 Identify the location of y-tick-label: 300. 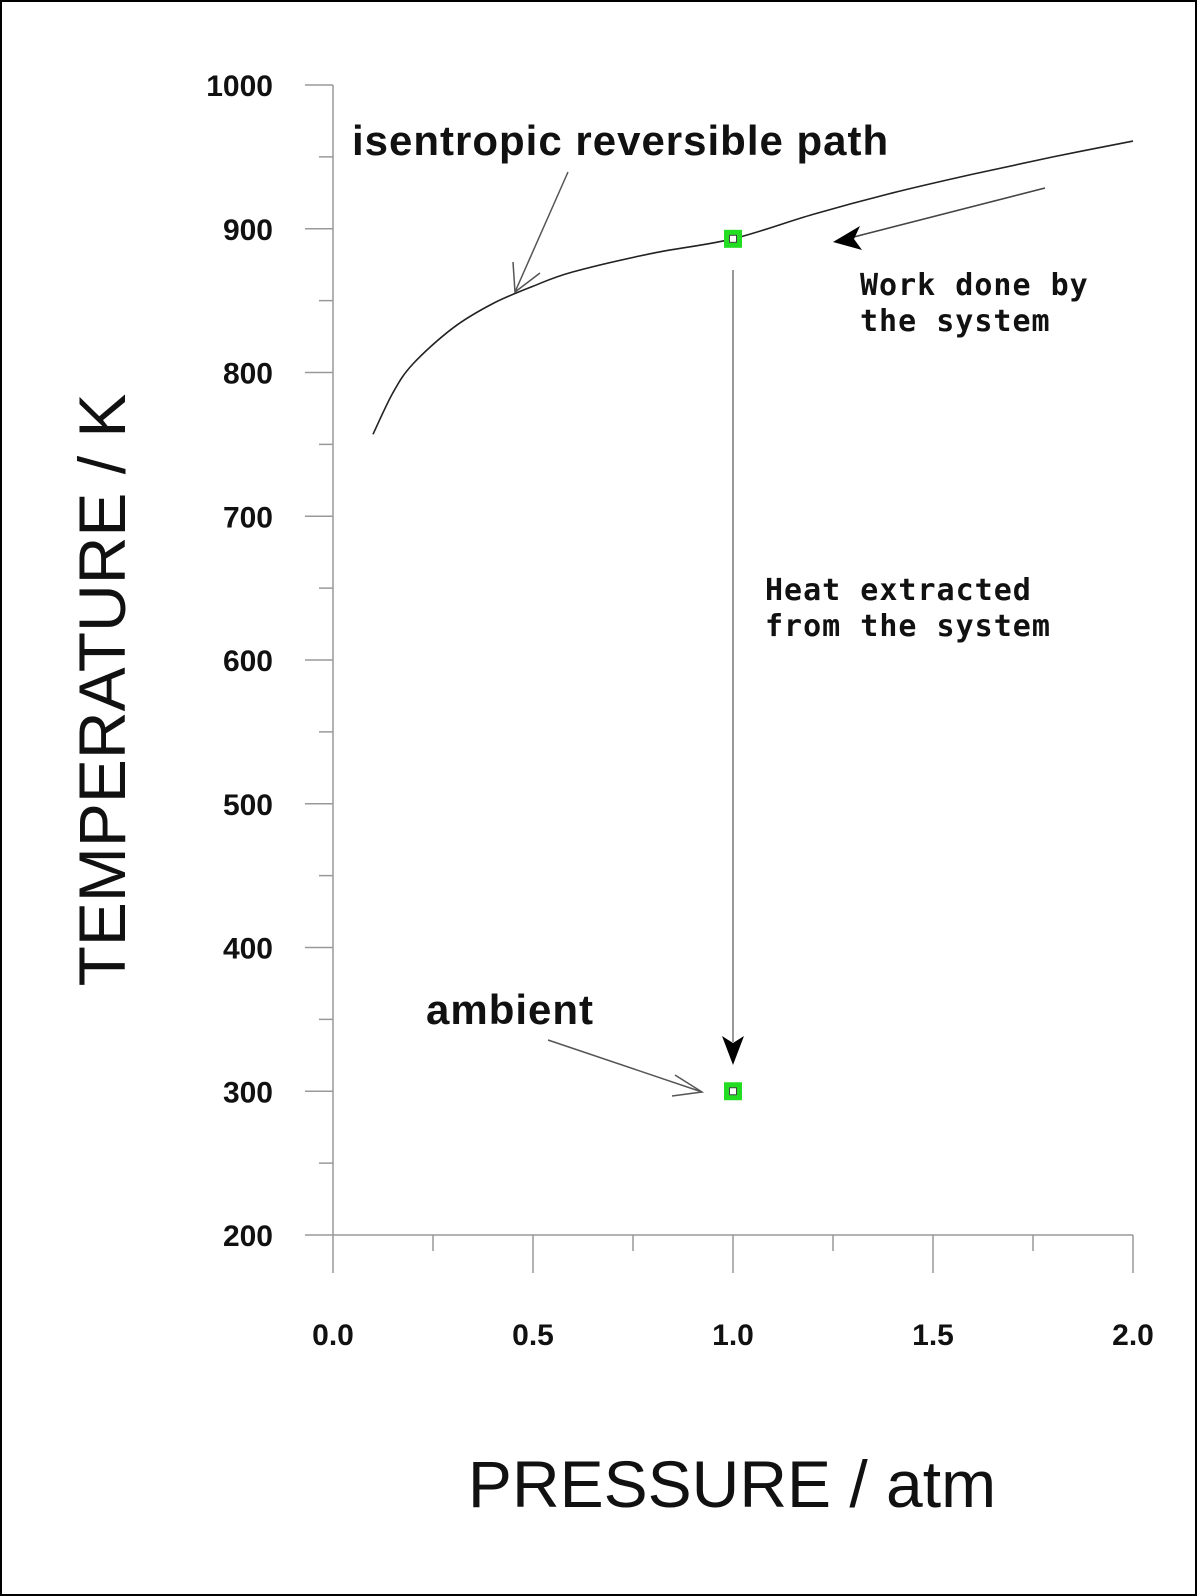
(248, 1092).